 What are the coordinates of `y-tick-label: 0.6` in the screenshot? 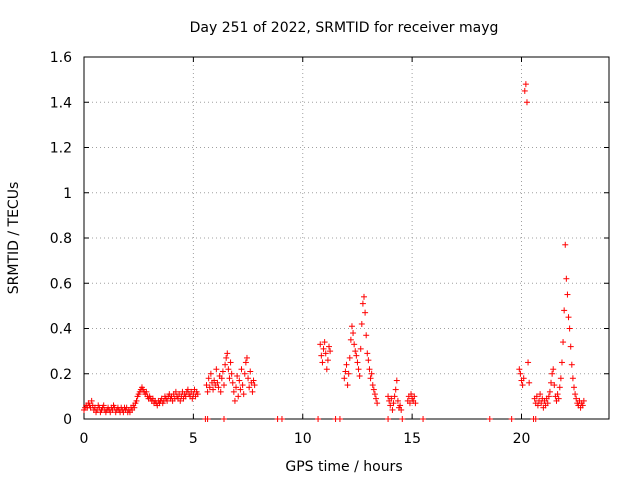 It's located at (61, 284).